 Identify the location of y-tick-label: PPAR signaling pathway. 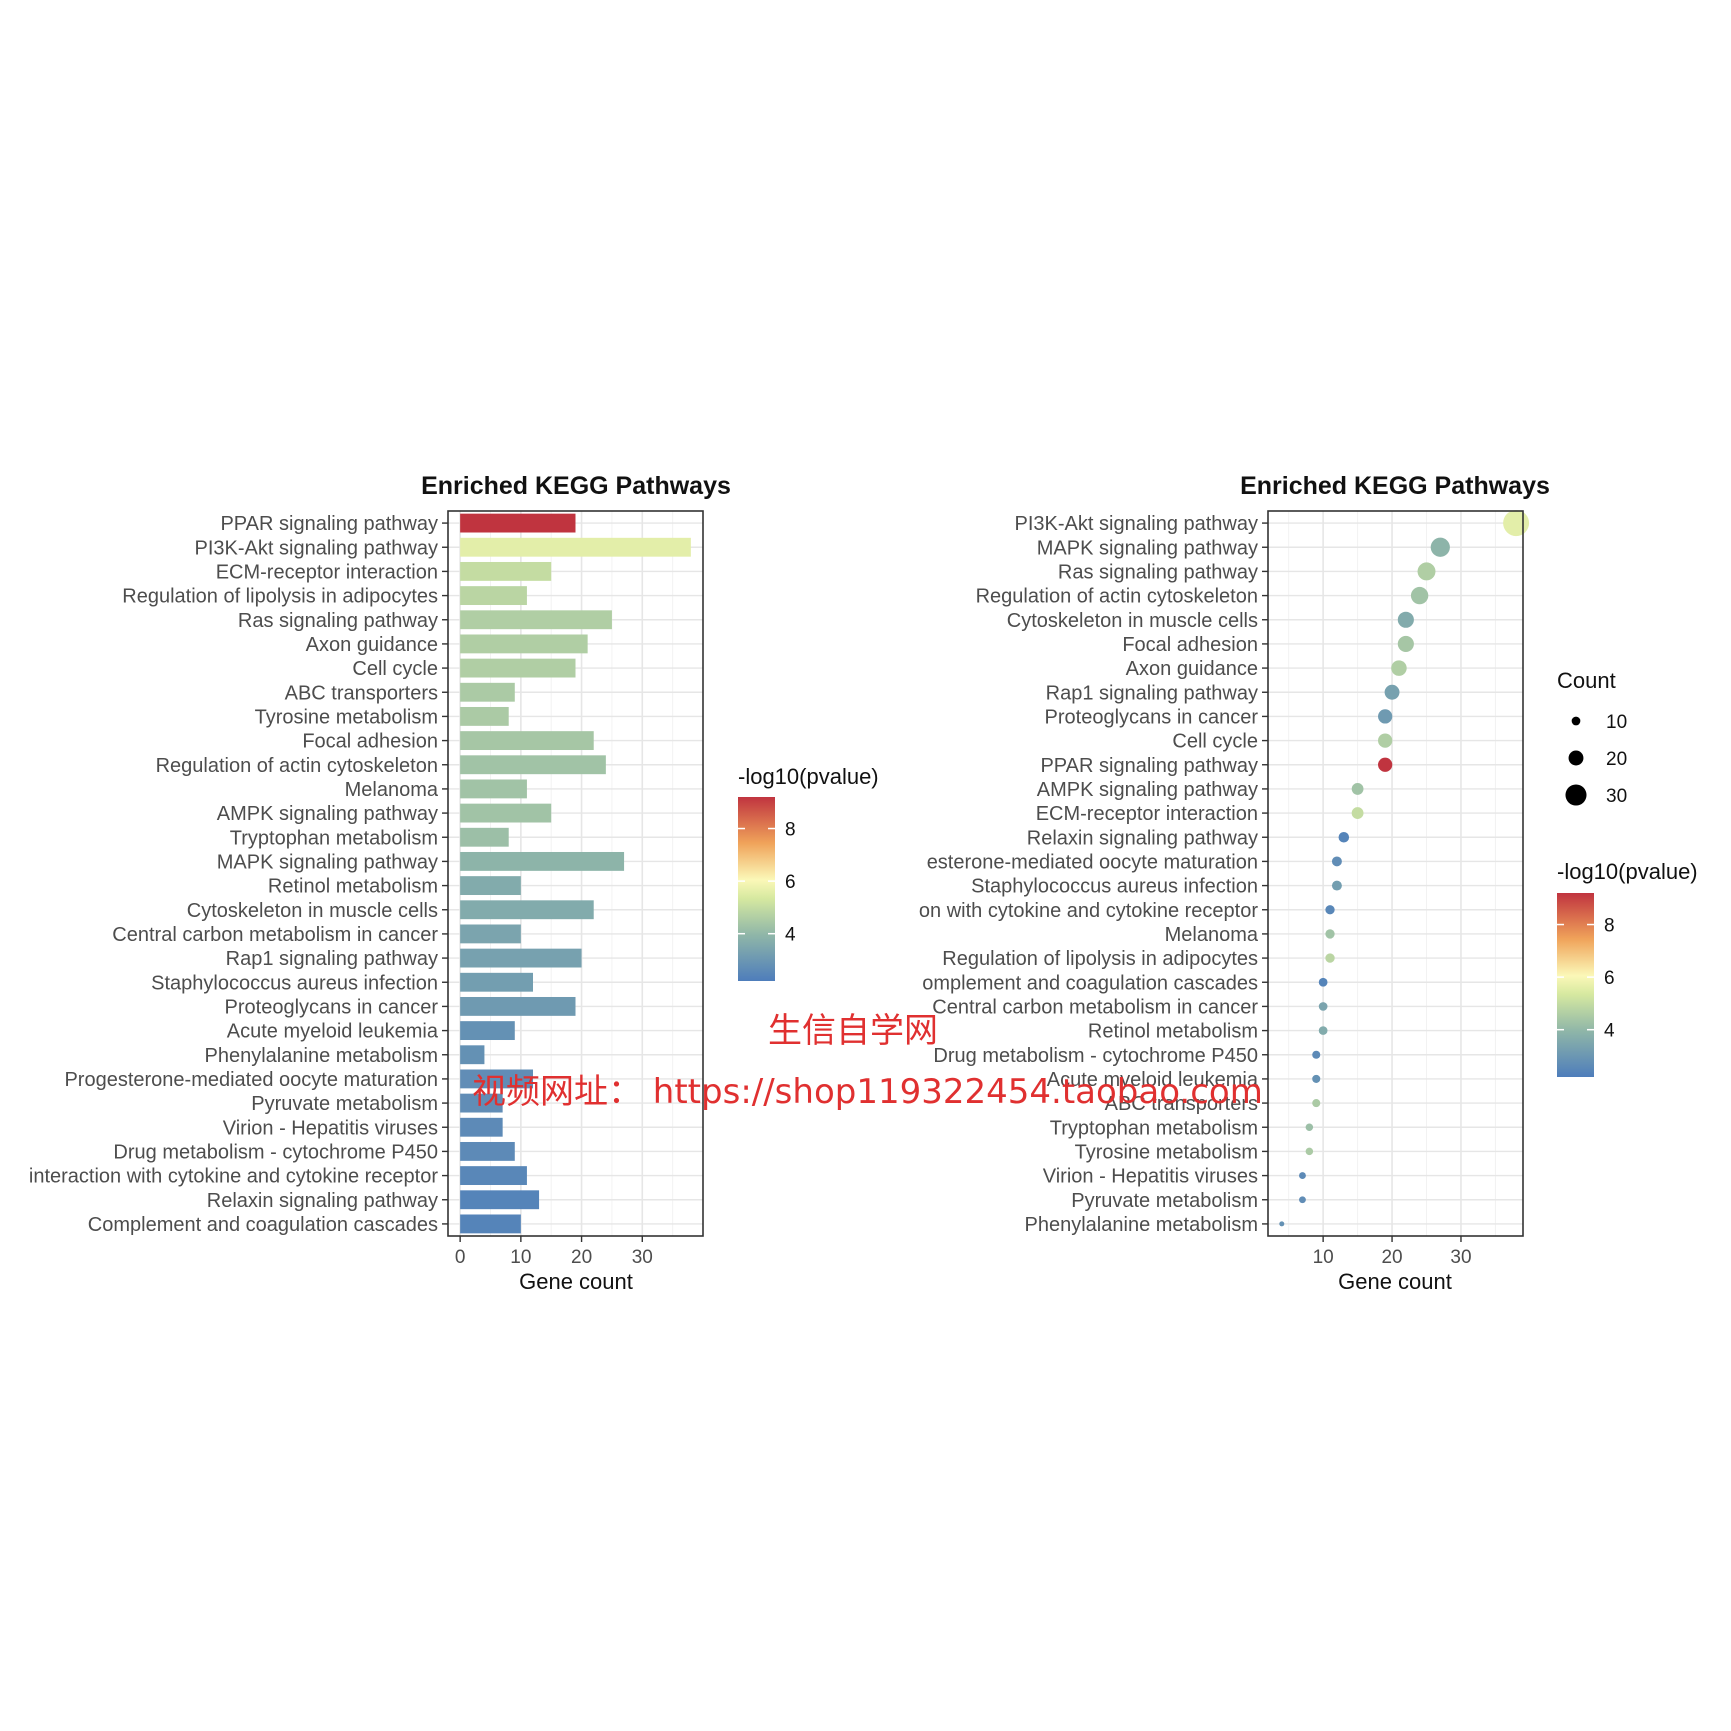
(1149, 766).